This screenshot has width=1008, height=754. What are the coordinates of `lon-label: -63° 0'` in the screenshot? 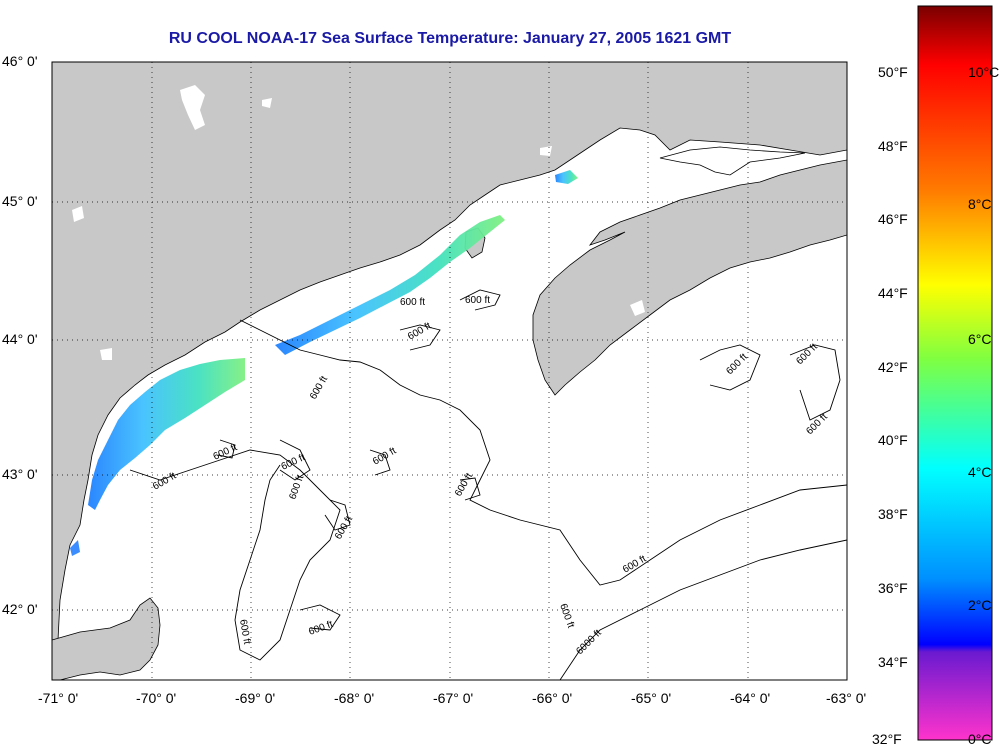 It's located at (846, 698).